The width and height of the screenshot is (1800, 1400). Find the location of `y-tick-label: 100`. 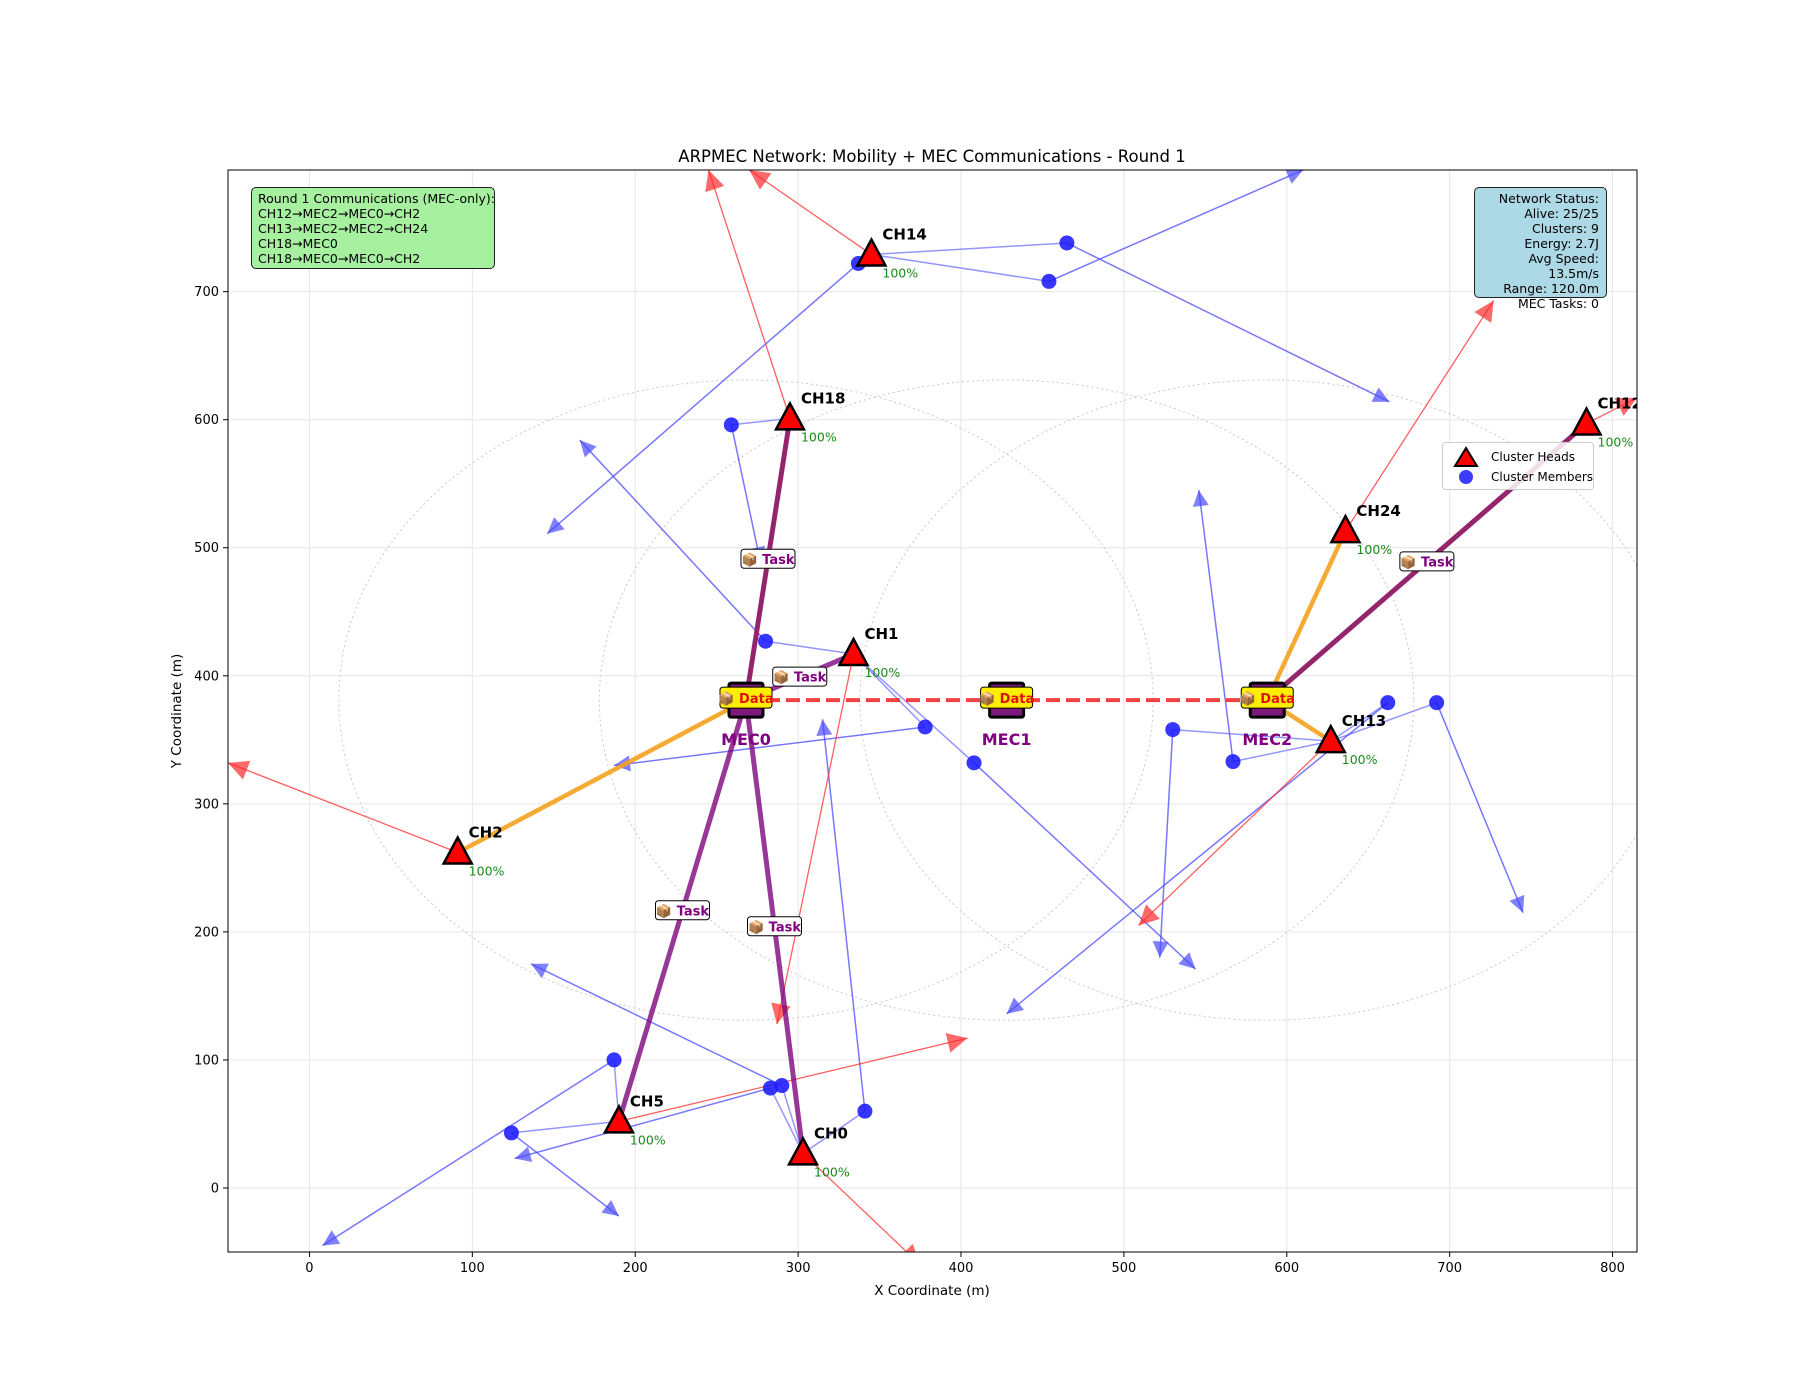

y-tick-label: 100 is located at coordinates (206, 1060).